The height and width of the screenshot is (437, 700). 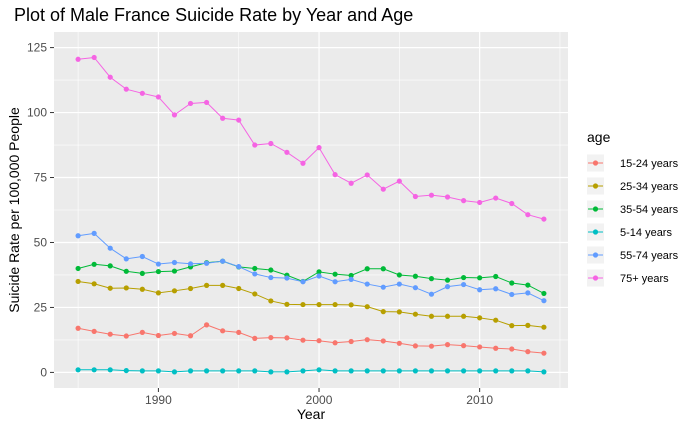 What do you see at coordinates (649, 164) in the screenshot?
I see `legend-label: 15-24 years` at bounding box center [649, 164].